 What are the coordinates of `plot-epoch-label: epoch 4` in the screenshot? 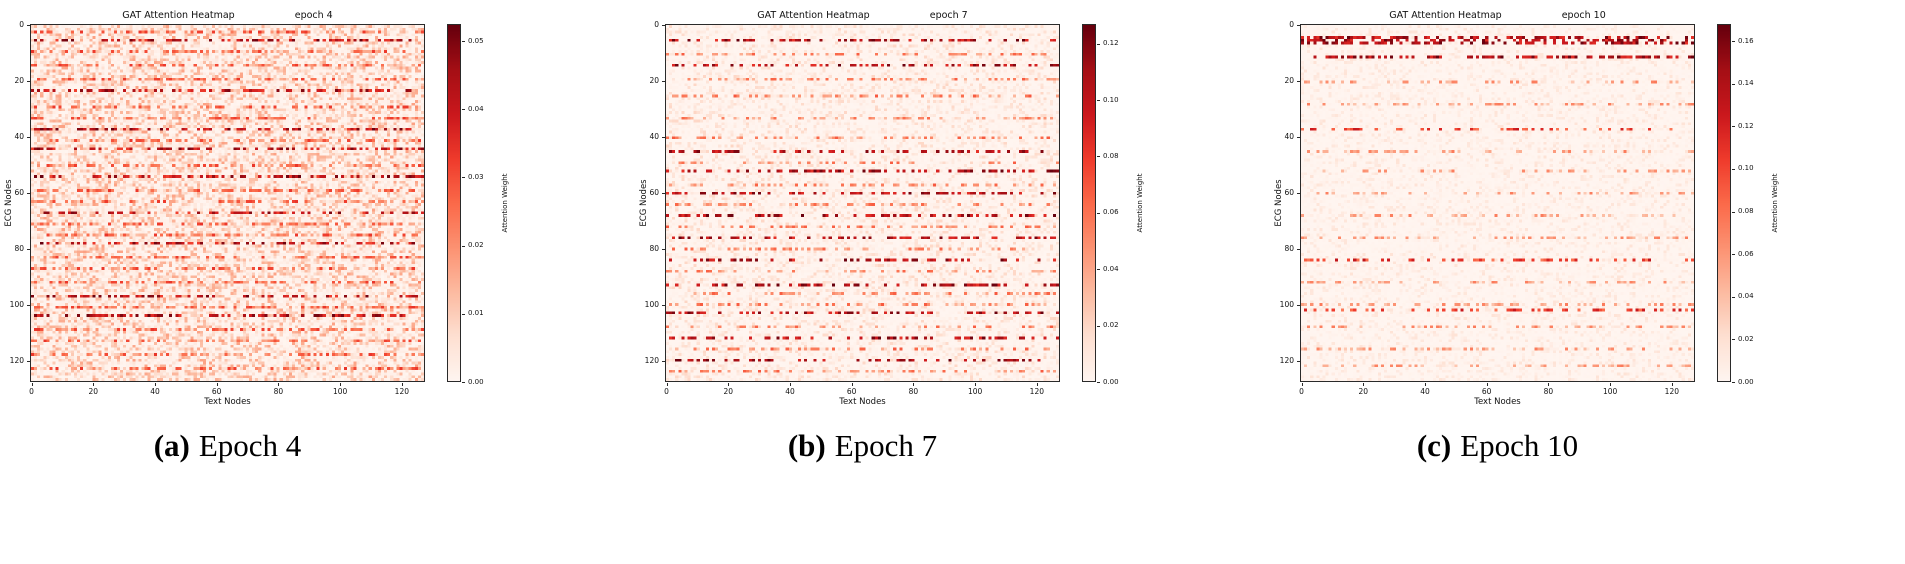 It's located at (313, 15).